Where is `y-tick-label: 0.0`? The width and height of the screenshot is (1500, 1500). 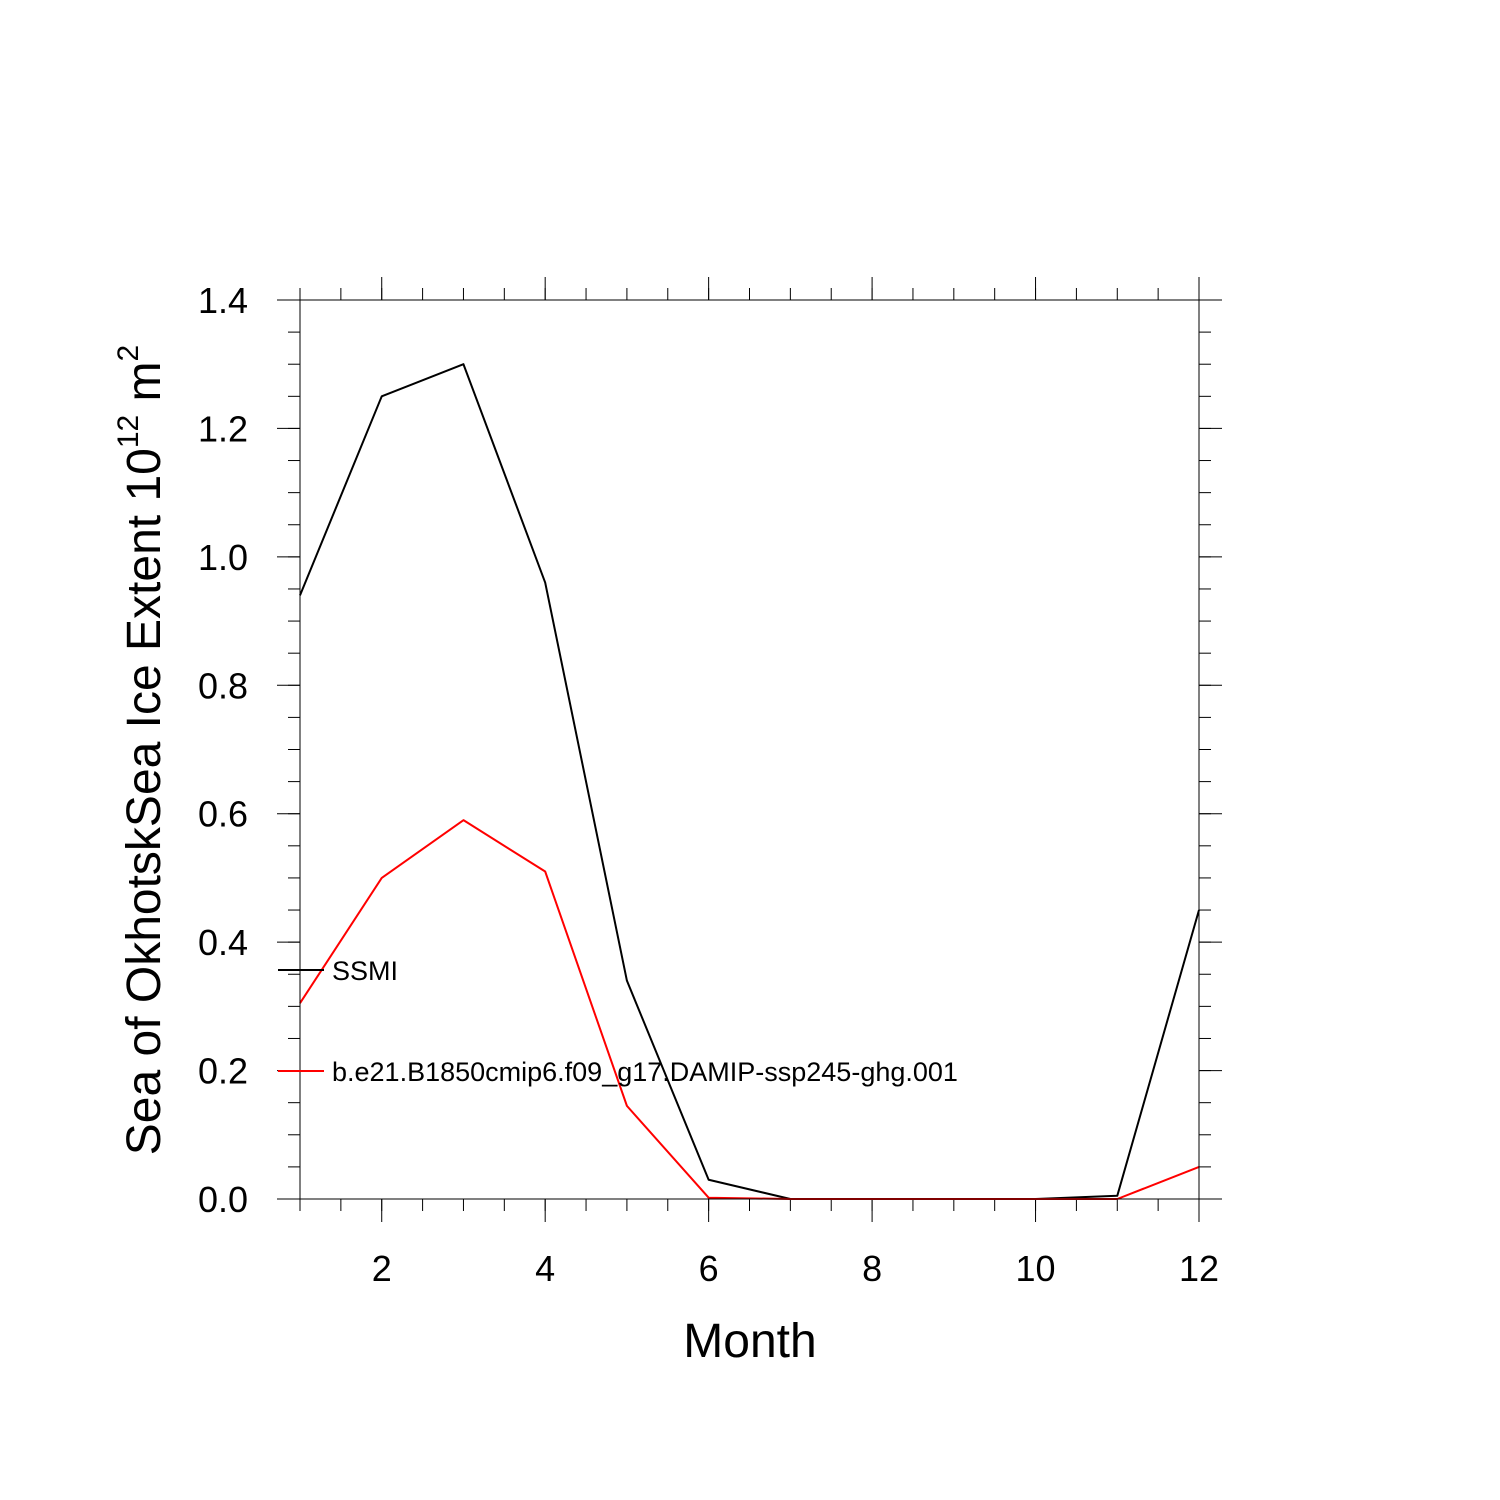 y-tick-label: 0.0 is located at coordinates (223, 1199).